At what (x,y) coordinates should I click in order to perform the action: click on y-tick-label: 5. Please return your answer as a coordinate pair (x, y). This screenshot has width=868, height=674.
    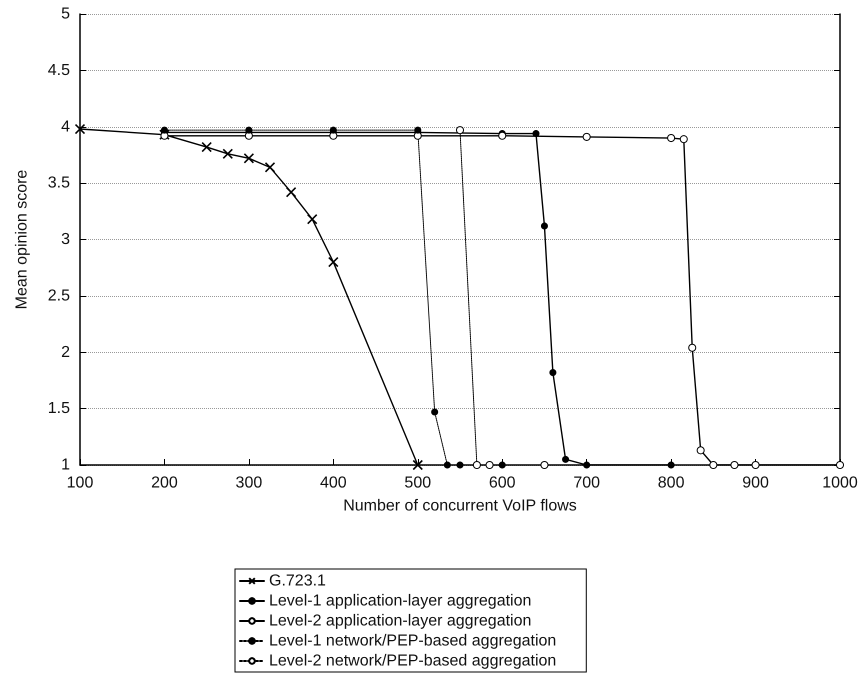
    Looking at the image, I should click on (65, 14).